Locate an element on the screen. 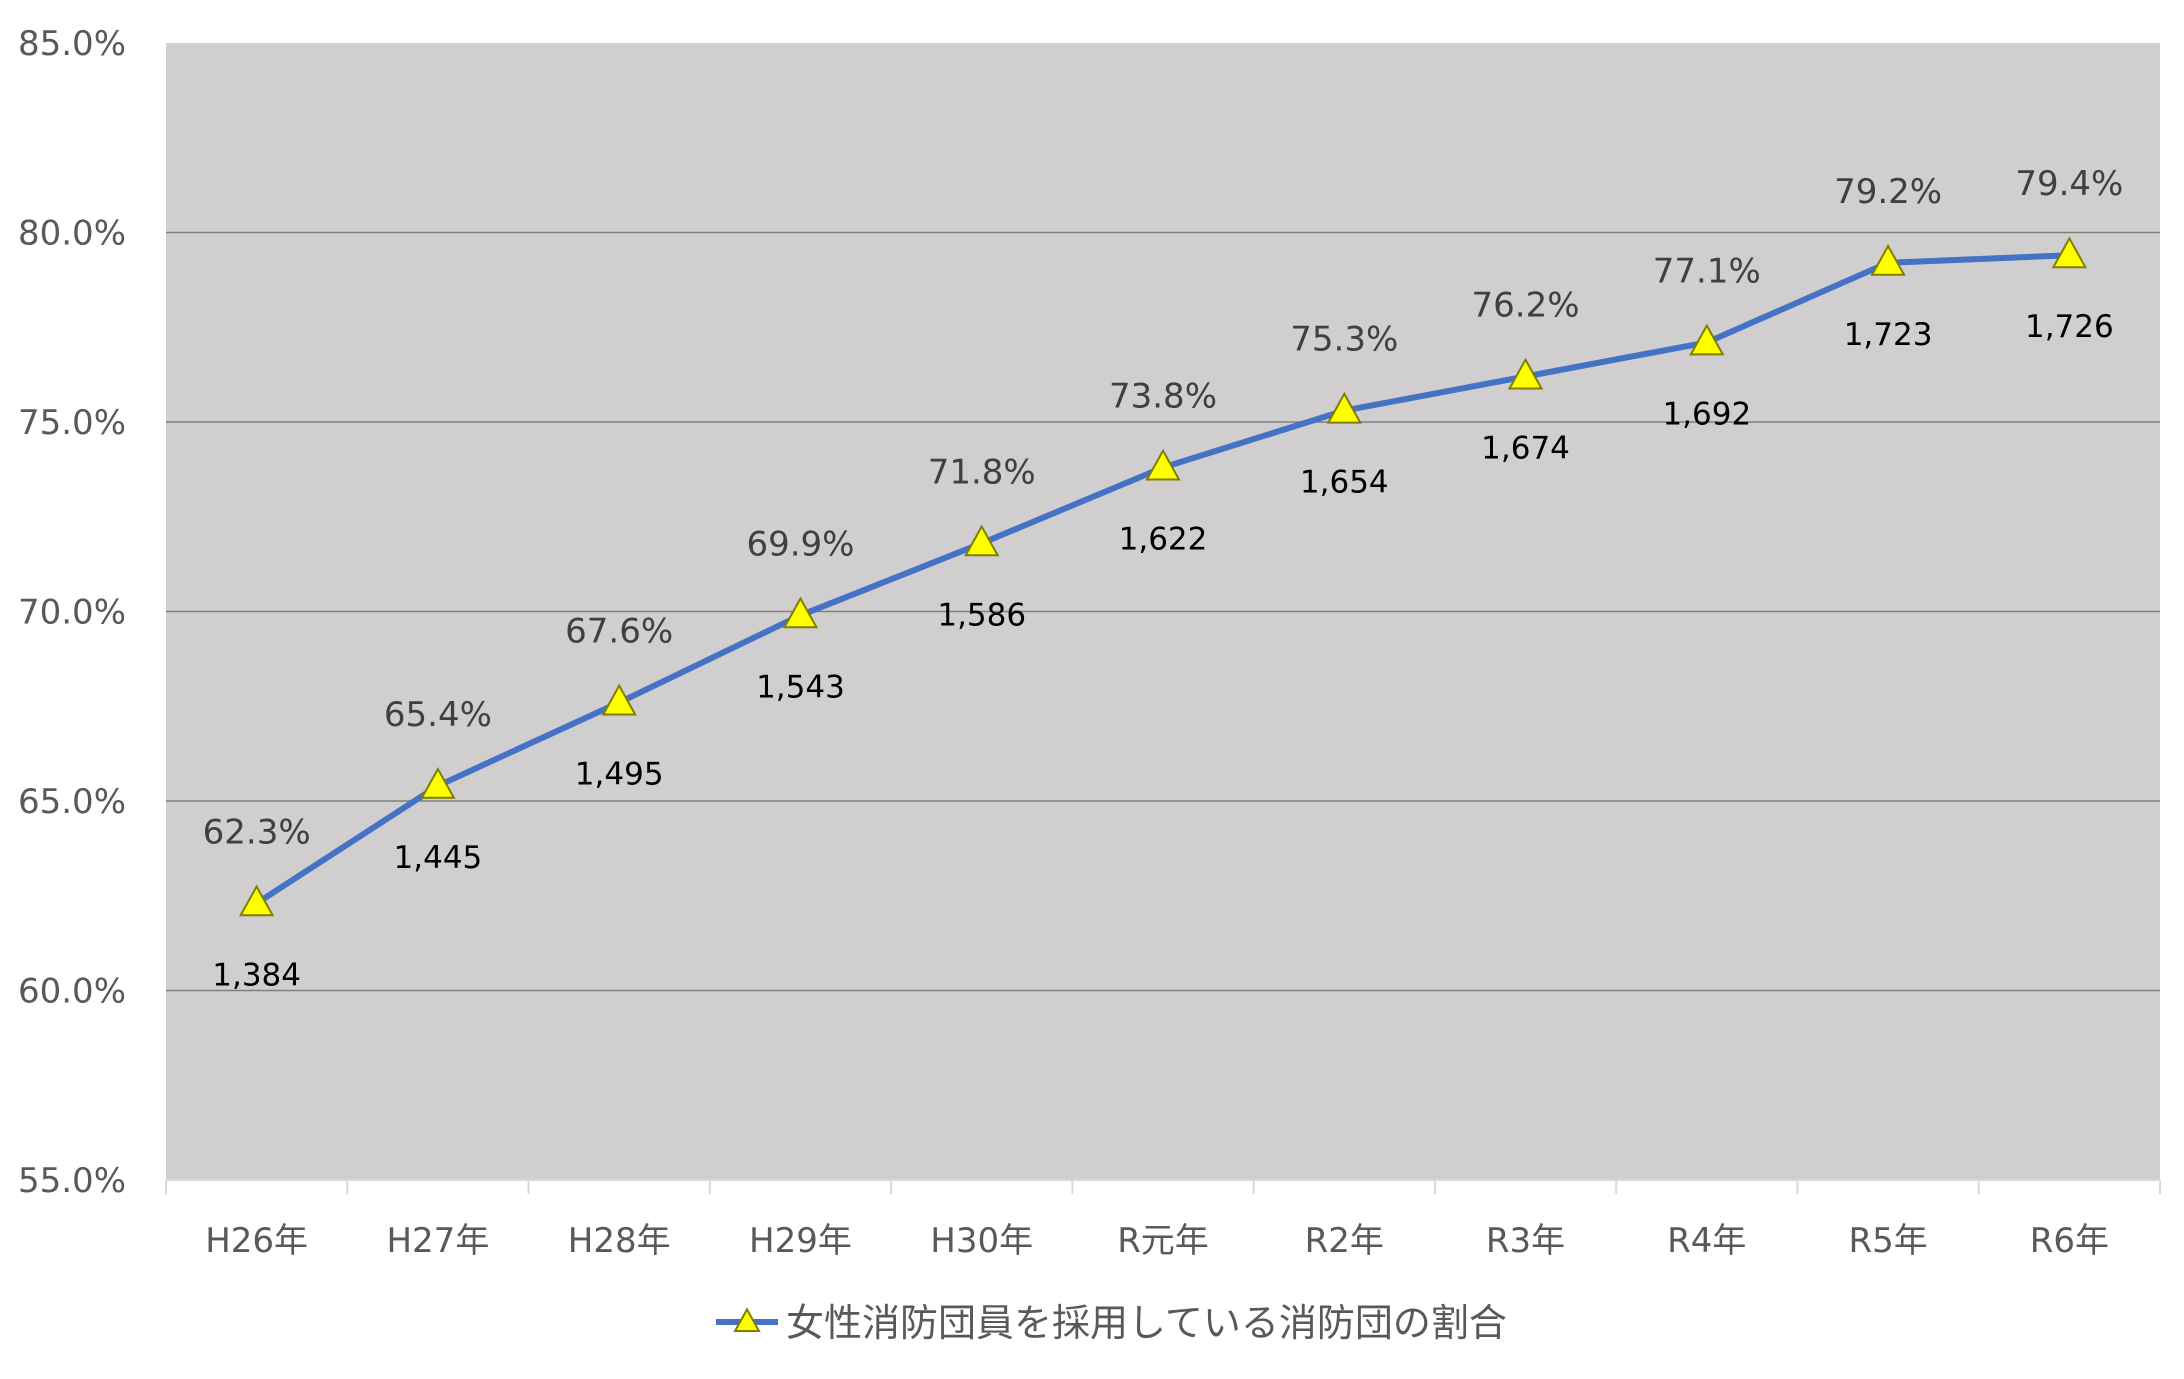 Image resolution: width=2184 pixels, height=1379 pixels. y-tick-label: 70.0% is located at coordinates (72, 613).